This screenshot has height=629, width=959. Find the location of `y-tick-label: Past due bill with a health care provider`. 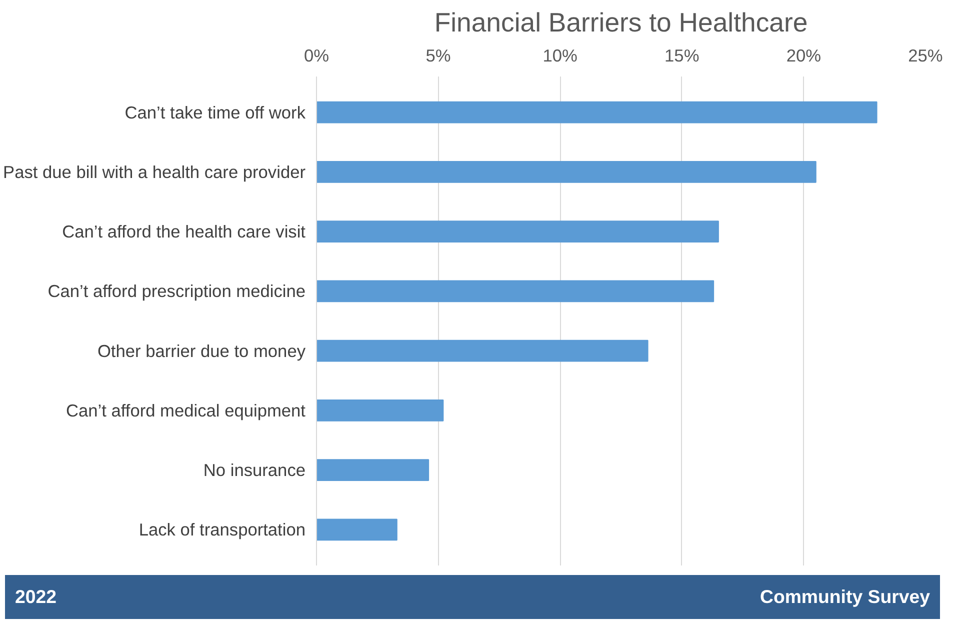

y-tick-label: Past due bill with a health care provider is located at coordinates (154, 172).